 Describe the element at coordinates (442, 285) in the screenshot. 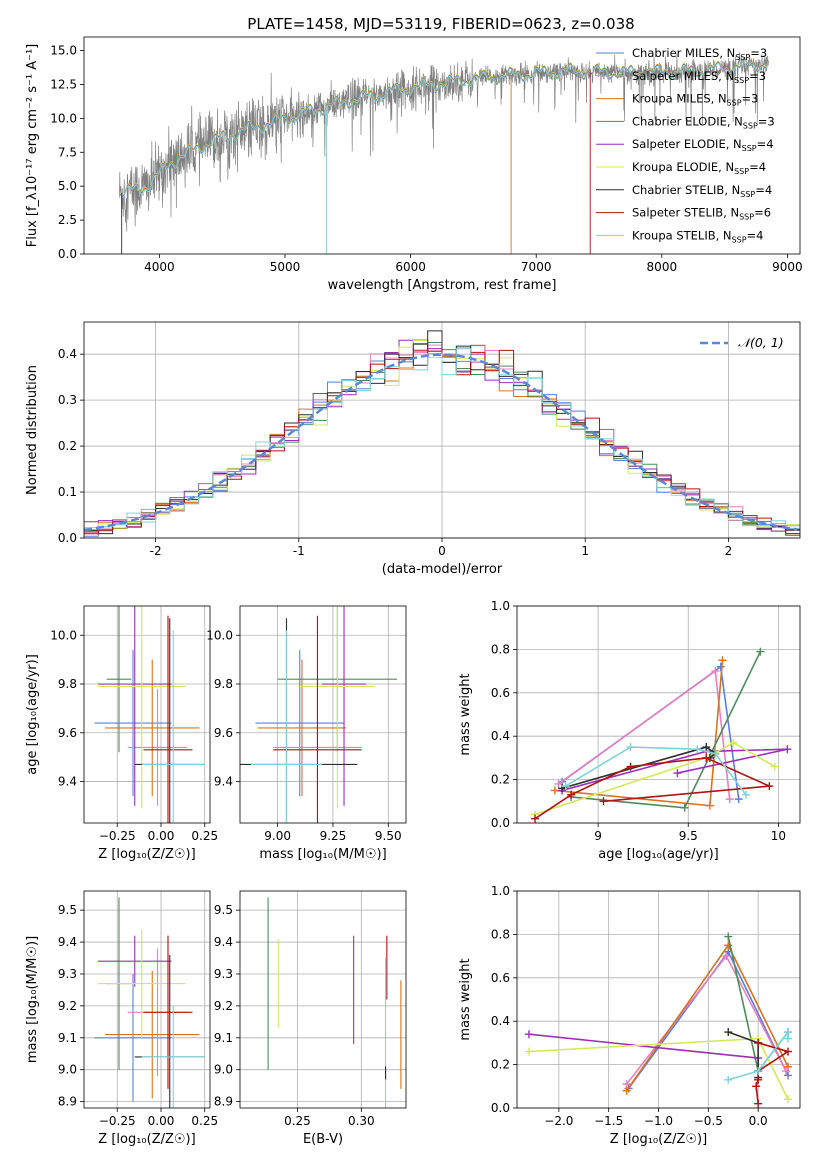

I see `x-axis-label: wavelength [Angstrom, rest frame]` at that location.